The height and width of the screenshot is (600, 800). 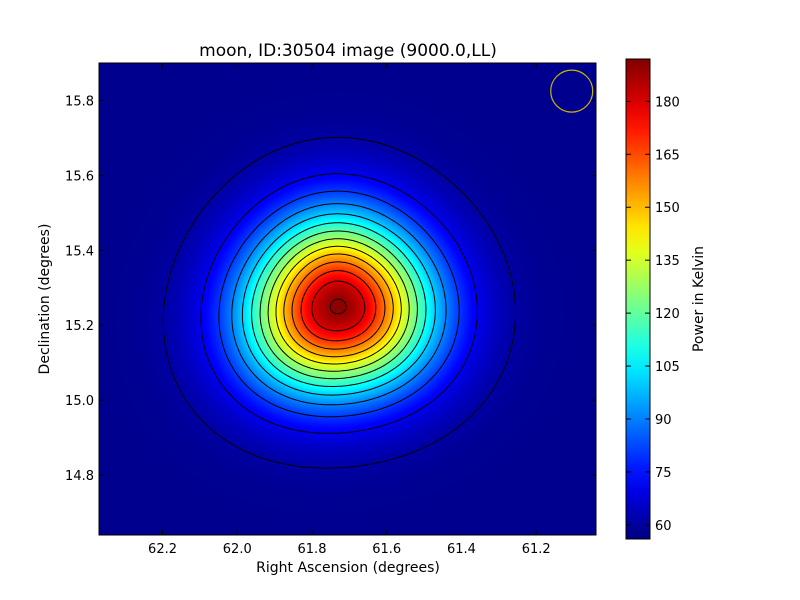 I want to click on beam-marker, so click(x=572, y=91).